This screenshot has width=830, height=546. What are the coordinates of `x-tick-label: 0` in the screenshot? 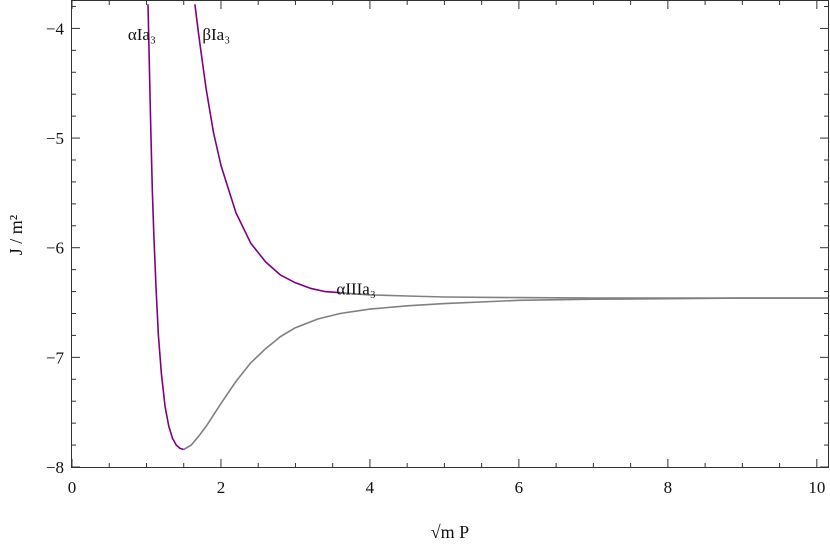 It's located at (72, 487).